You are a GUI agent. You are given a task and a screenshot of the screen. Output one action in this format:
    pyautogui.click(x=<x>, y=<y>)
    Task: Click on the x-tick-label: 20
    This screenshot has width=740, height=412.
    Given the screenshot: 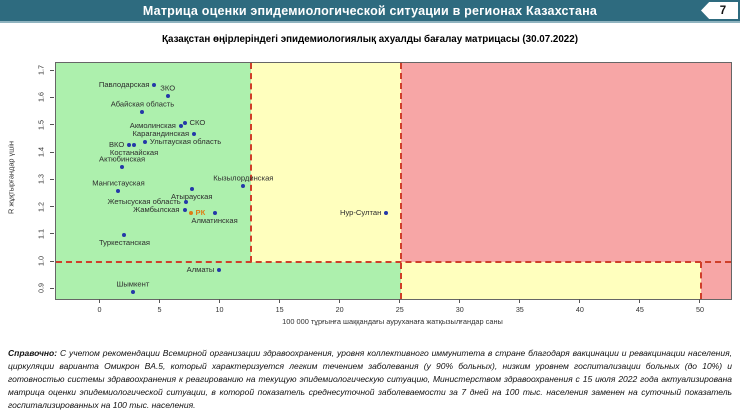 What is the action you would take?
    pyautogui.click(x=339, y=309)
    